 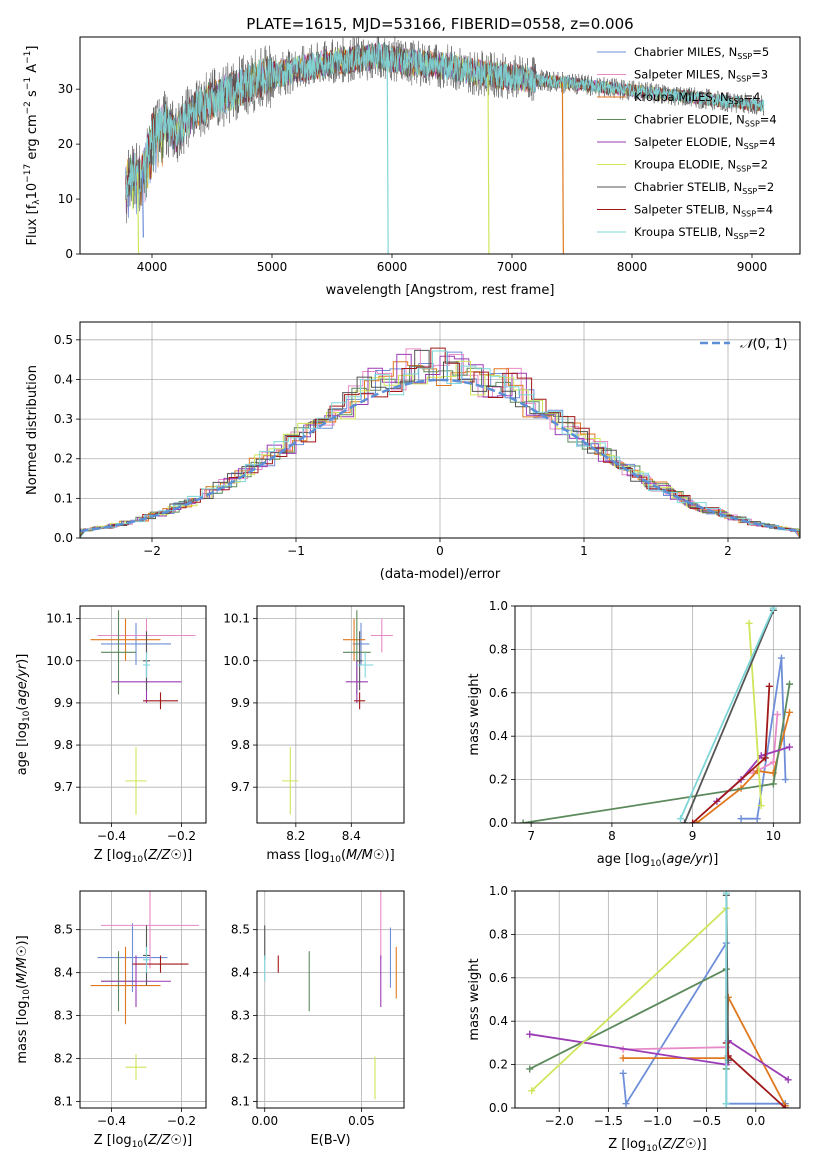 I want to click on y-axis-label: age [log10(age/yr)], so click(x=23, y=715).